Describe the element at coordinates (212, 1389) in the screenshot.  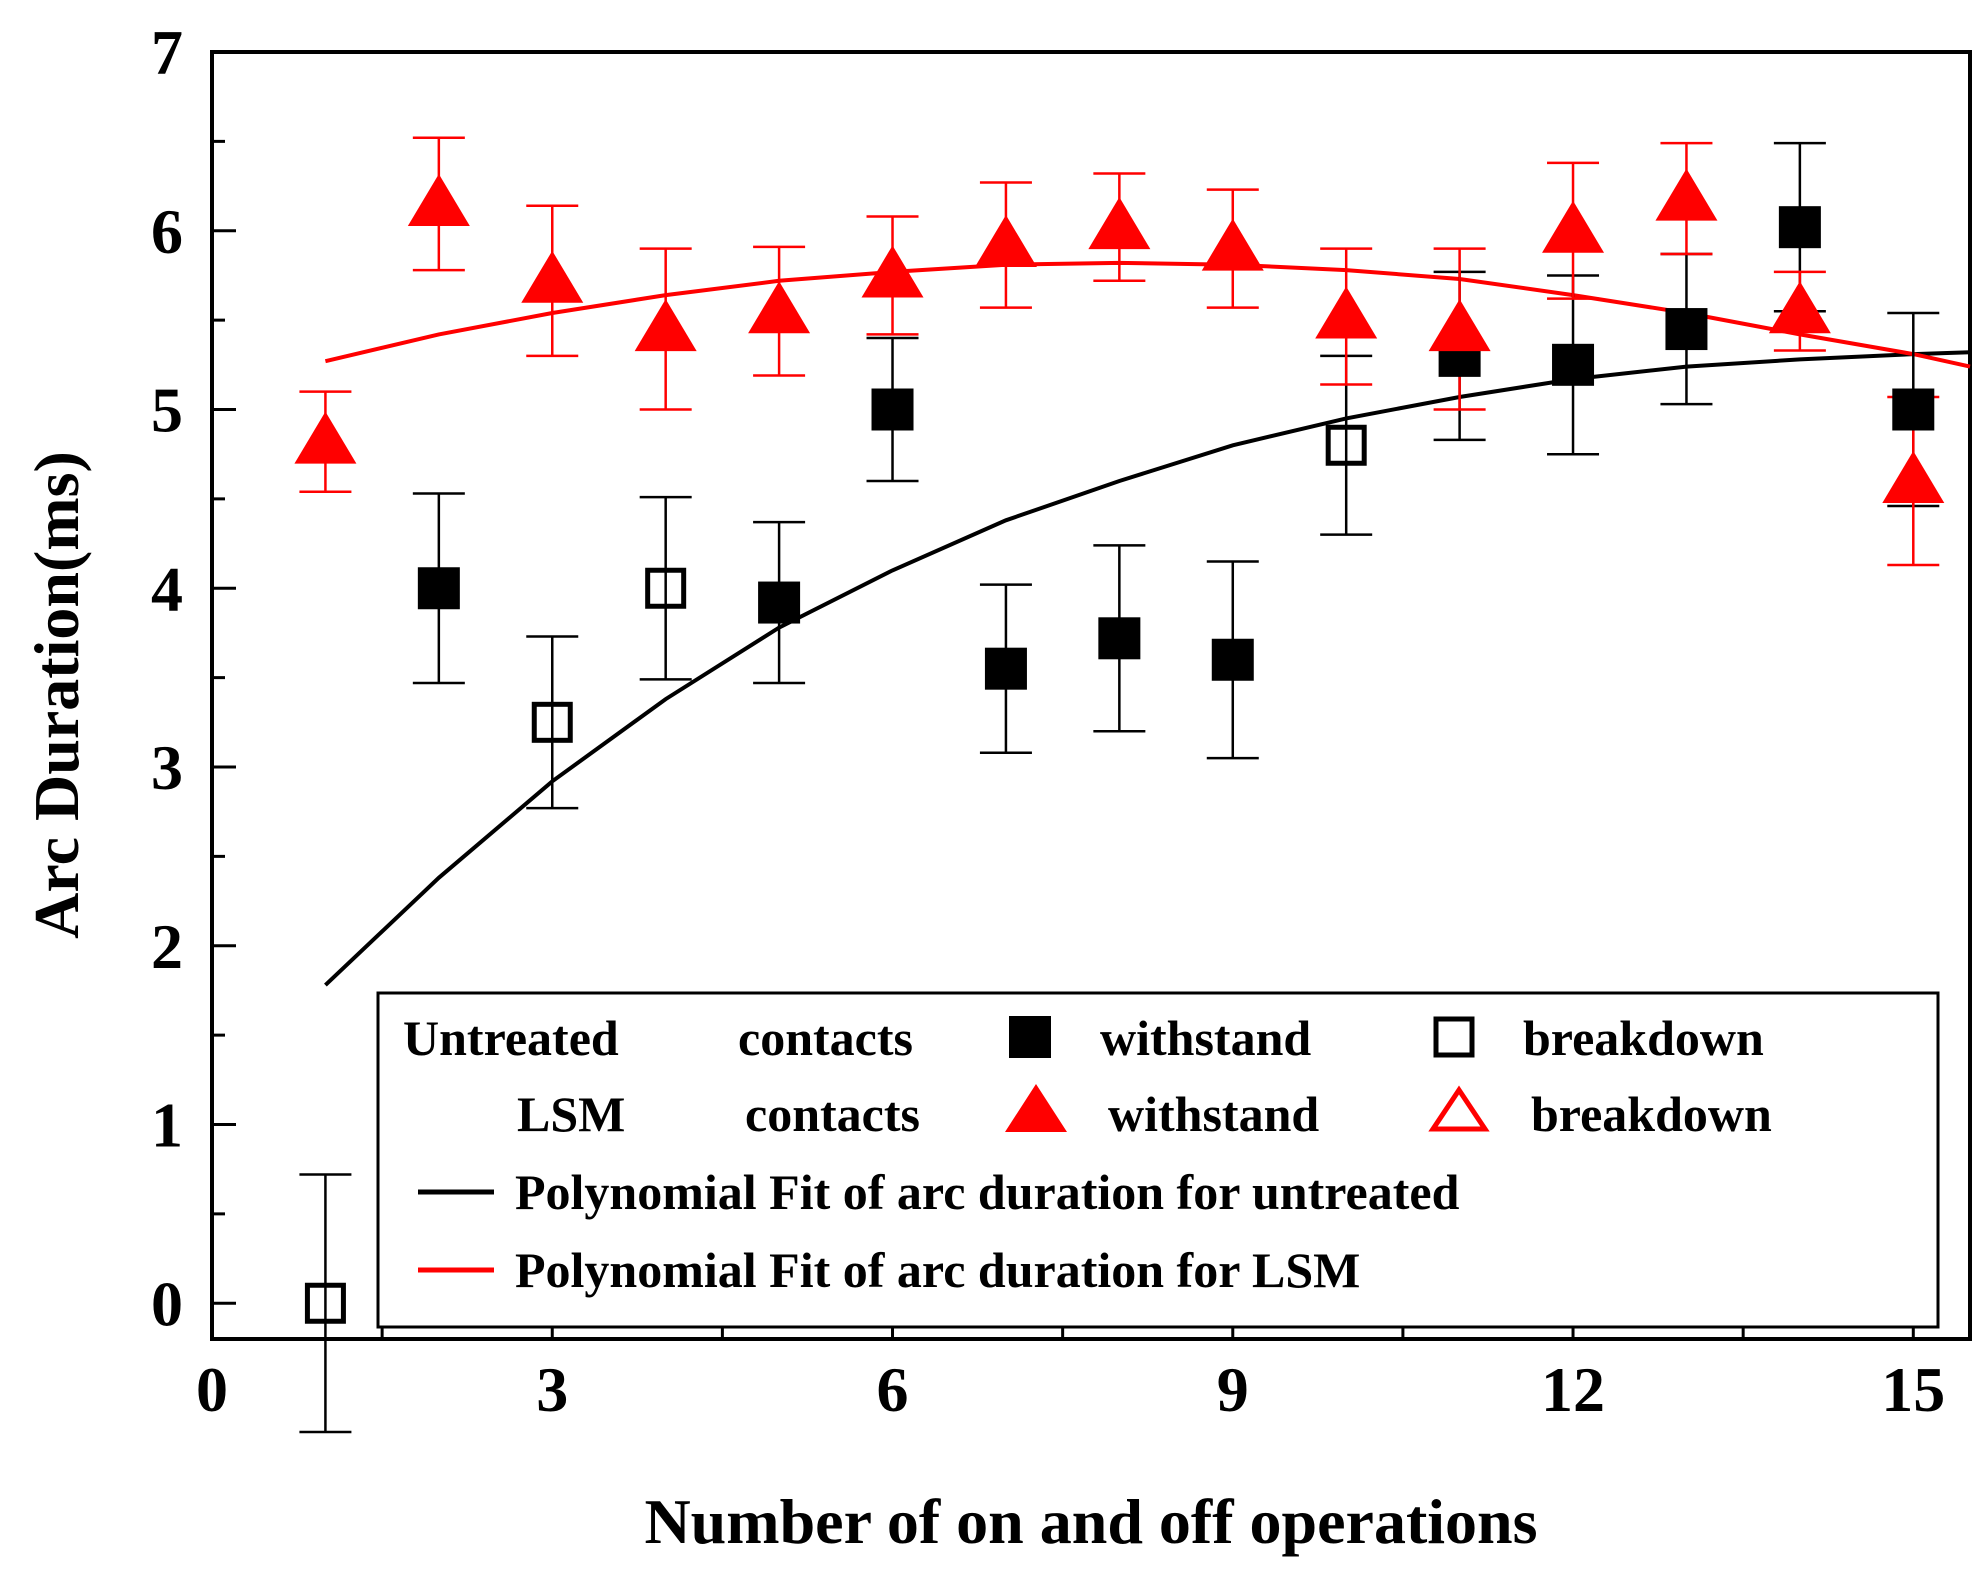
I see `x-tick-label: 0` at that location.